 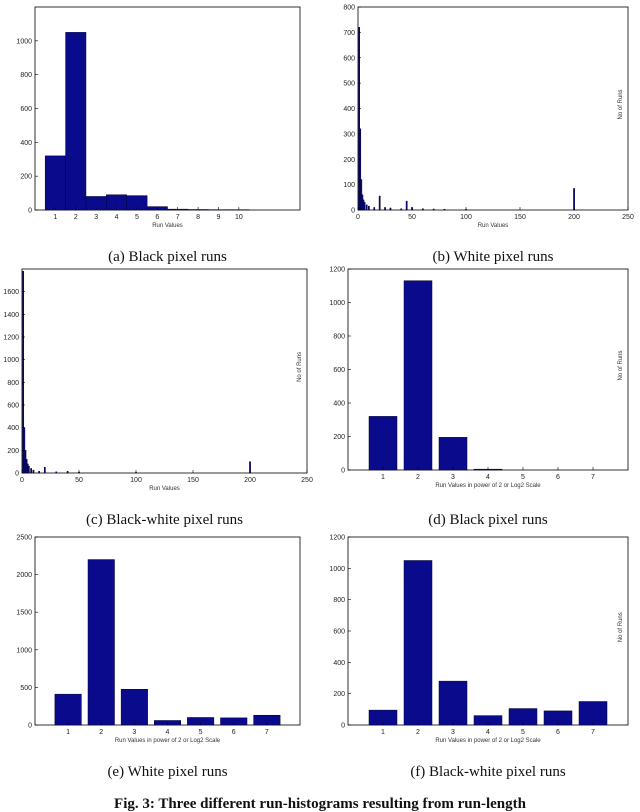 I want to click on y-tick-label: 500, so click(x=26, y=688).